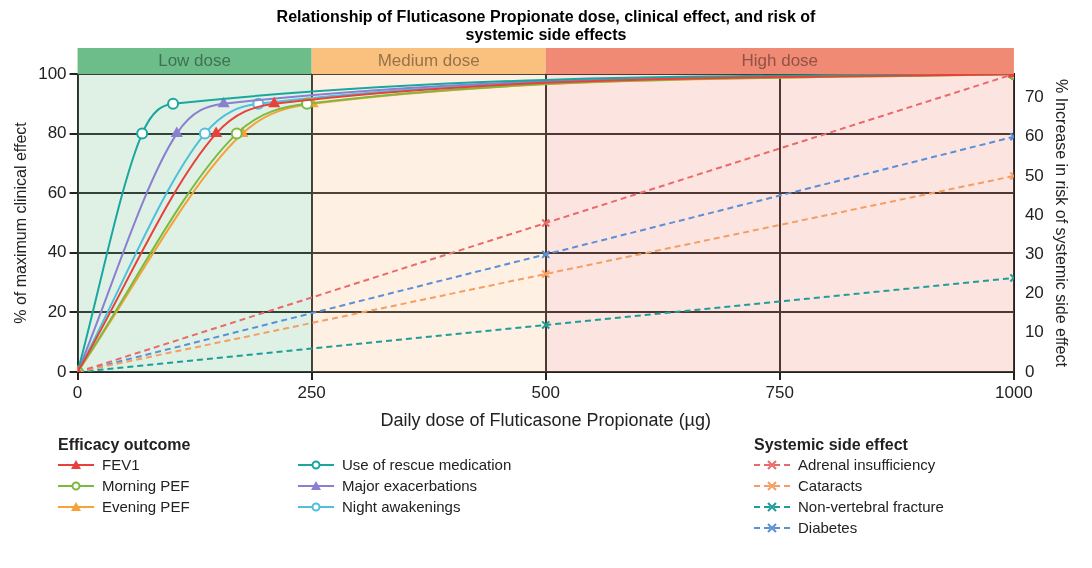 Image resolution: width=1092 pixels, height=568 pixels. I want to click on band-label: Medium dose, so click(428, 60).